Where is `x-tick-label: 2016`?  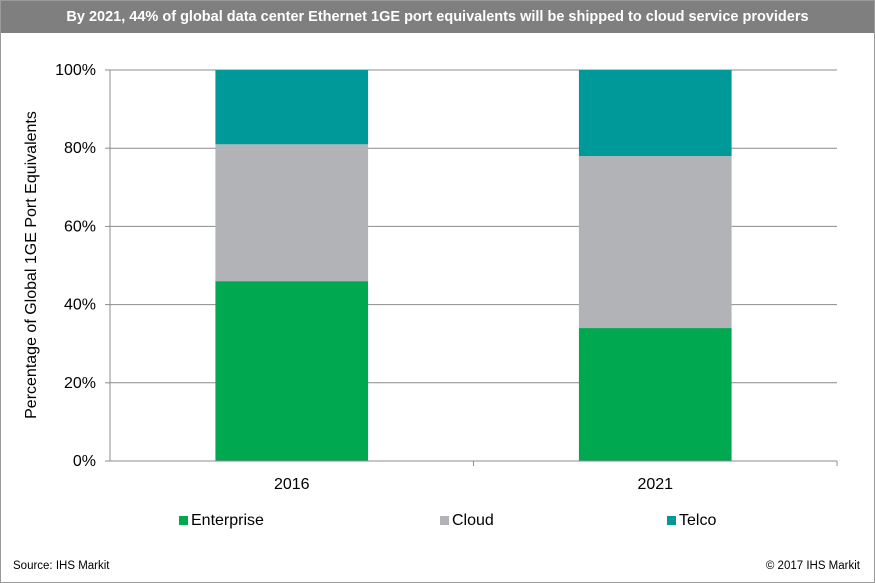 x-tick-label: 2016 is located at coordinates (292, 484).